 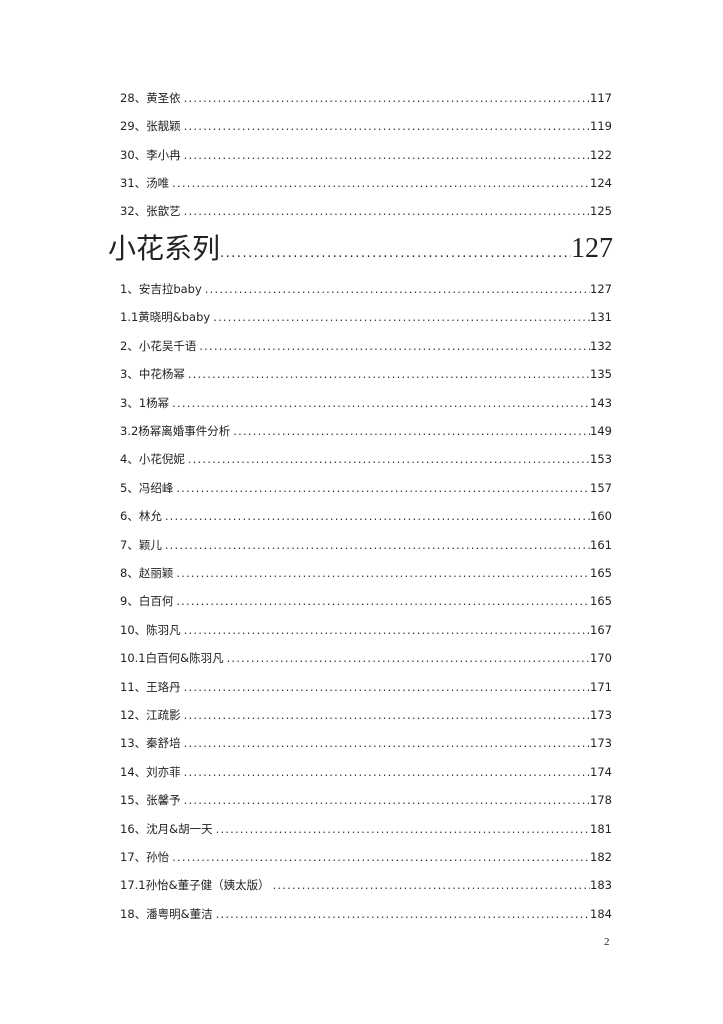 What do you see at coordinates (366, 685) in the screenshot?
I see `toc-entry: 11、王珞丹 171` at bounding box center [366, 685].